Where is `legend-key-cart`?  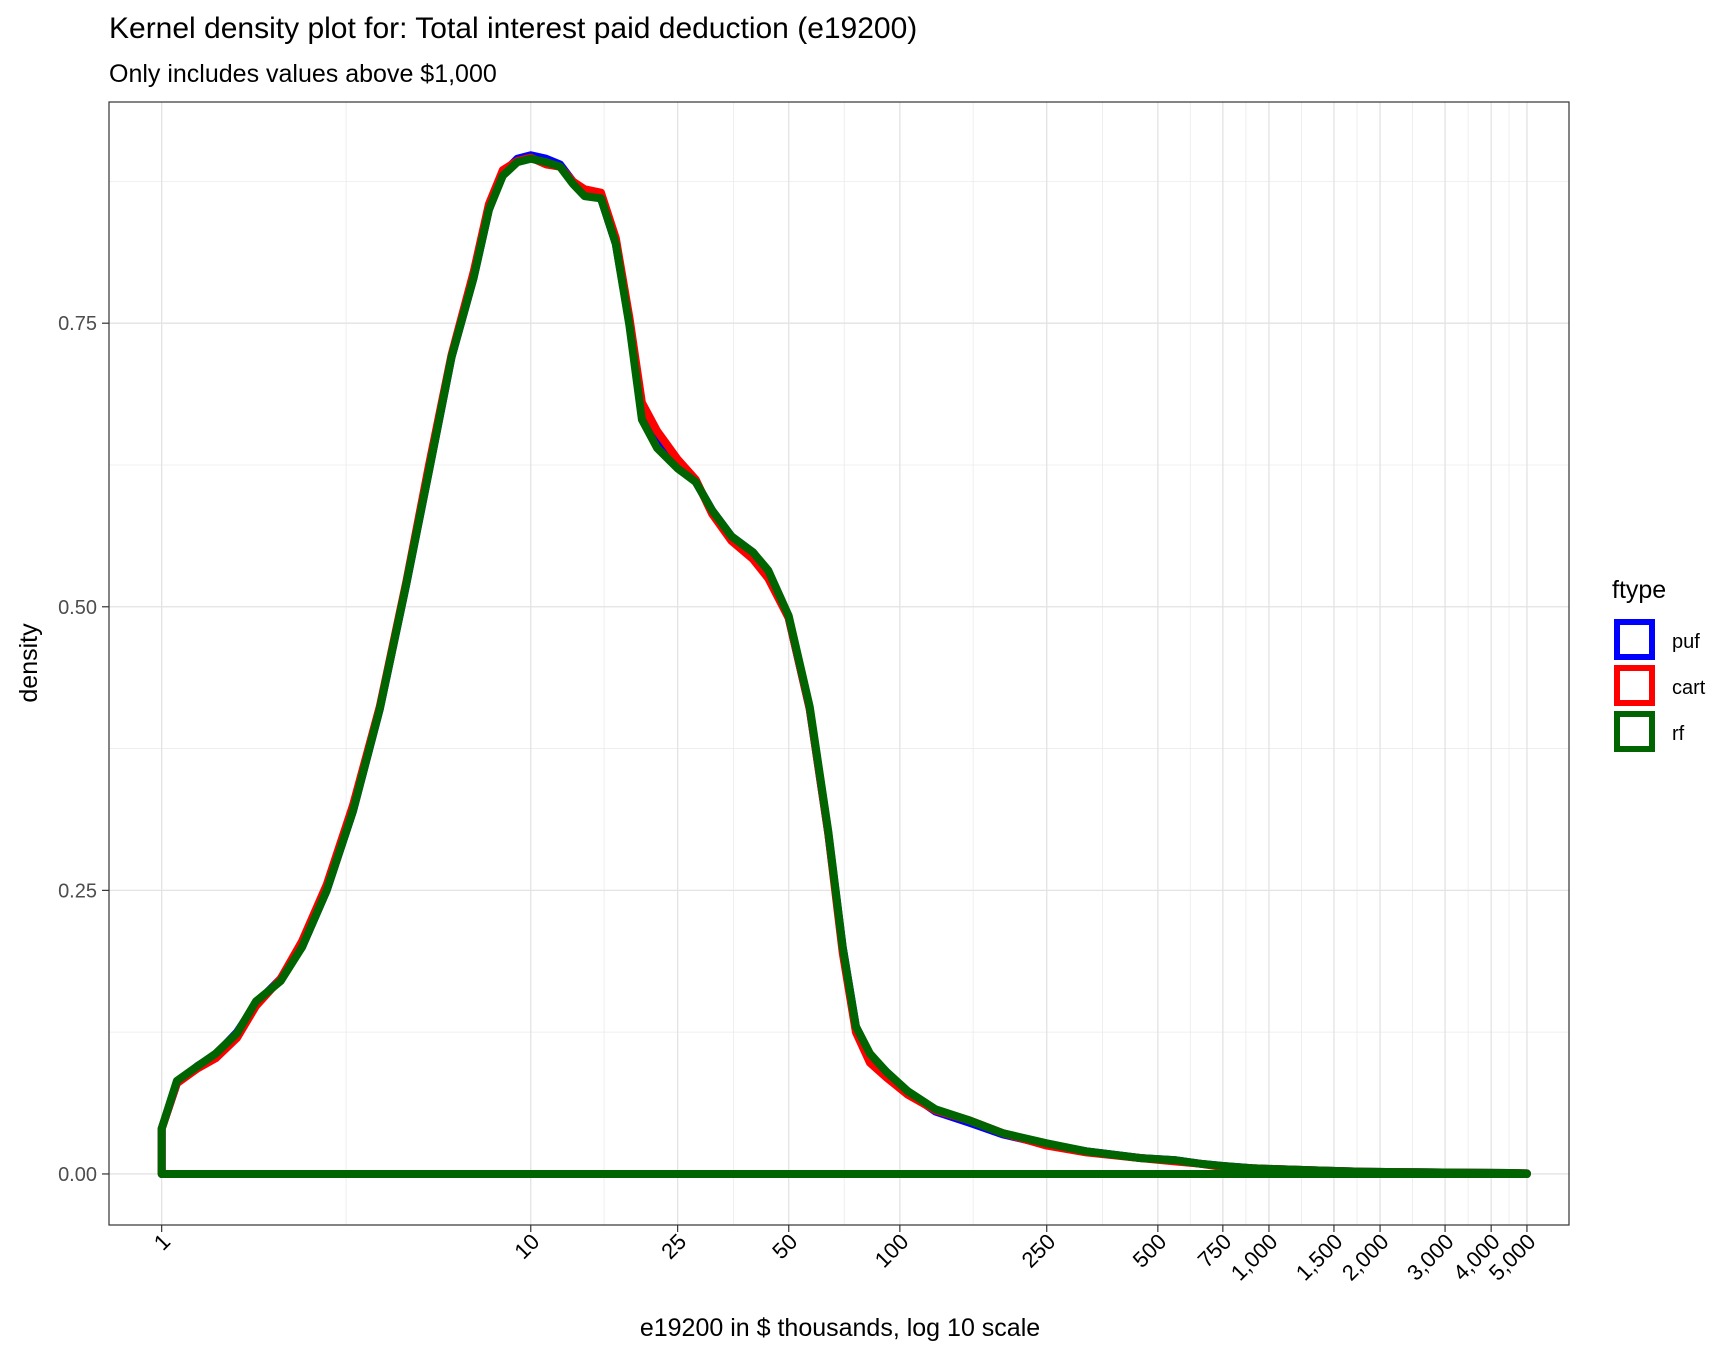
legend-key-cart is located at coordinates (1634, 685).